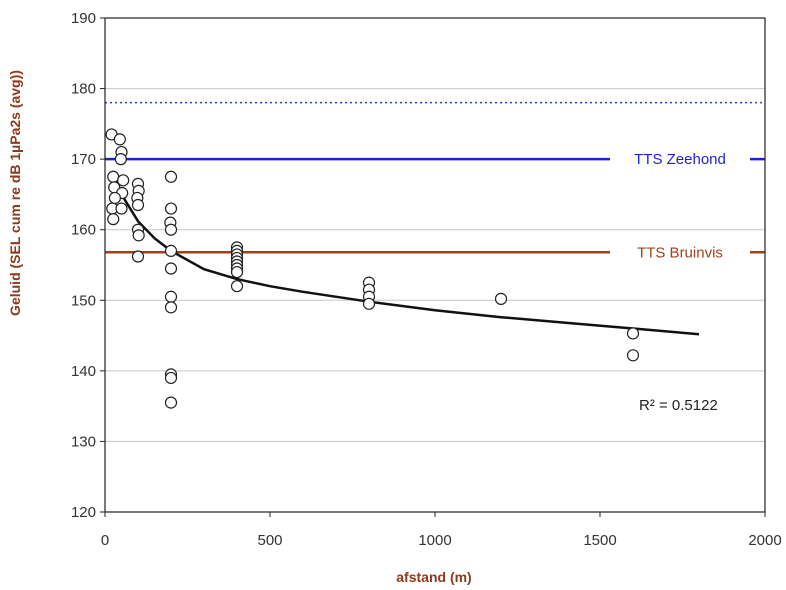 The width and height of the screenshot is (786, 590). What do you see at coordinates (83, 371) in the screenshot?
I see `y-tick-label: 140` at bounding box center [83, 371].